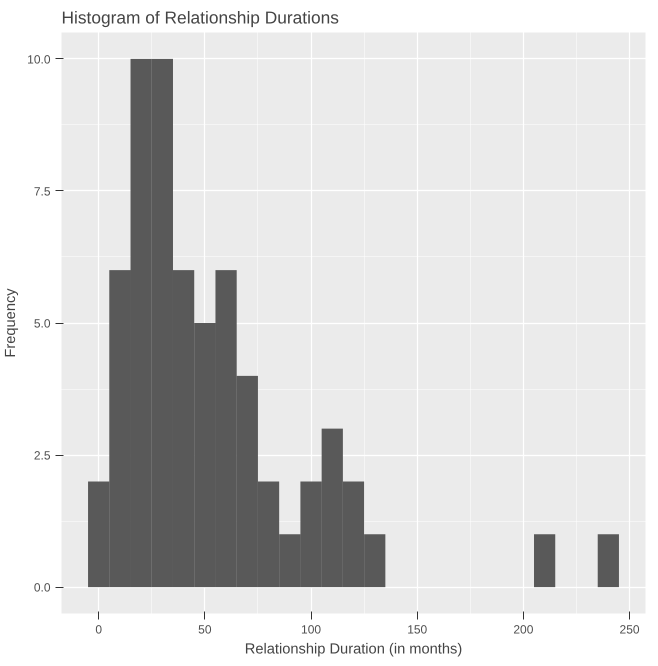 Image resolution: width=658 pixels, height=666 pixels. I want to click on x-tick-label: 250, so click(630, 629).